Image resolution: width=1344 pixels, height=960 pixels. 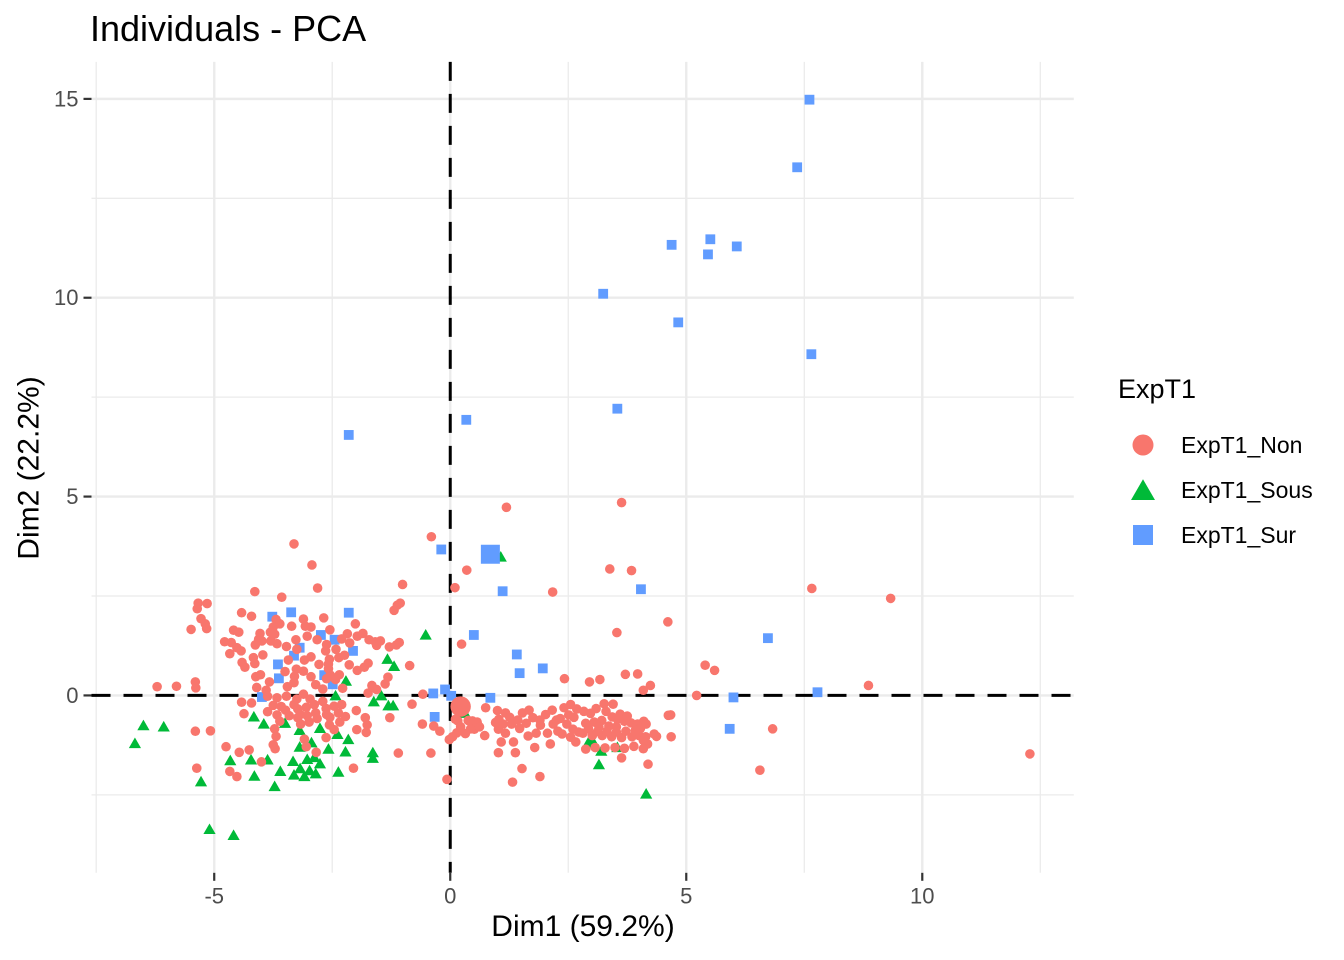 What do you see at coordinates (1247, 490) in the screenshot?
I see `legend-label-sous: ExpT1_Sous` at bounding box center [1247, 490].